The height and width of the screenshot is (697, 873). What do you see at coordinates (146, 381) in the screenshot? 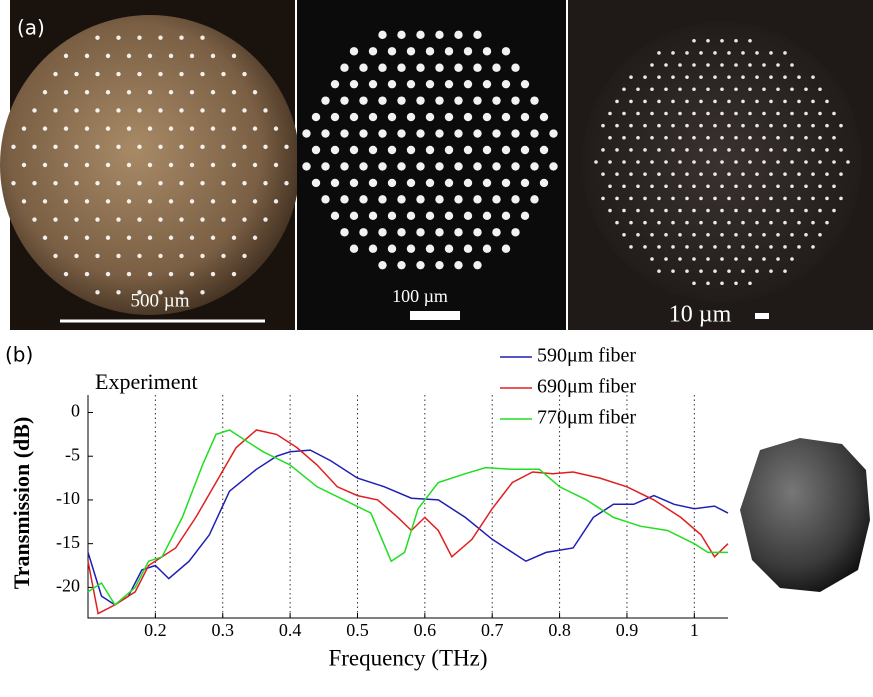
I see `annotation: Experiment` at bounding box center [146, 381].